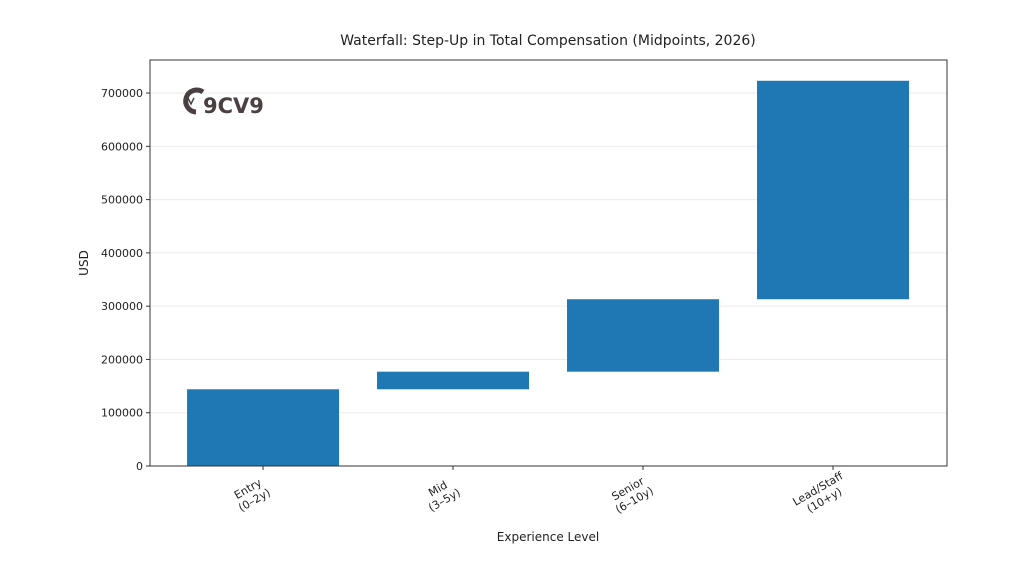 This screenshot has width=1024, height=580. Describe the element at coordinates (191, 101) in the screenshot. I see `logo-check-icon` at that location.